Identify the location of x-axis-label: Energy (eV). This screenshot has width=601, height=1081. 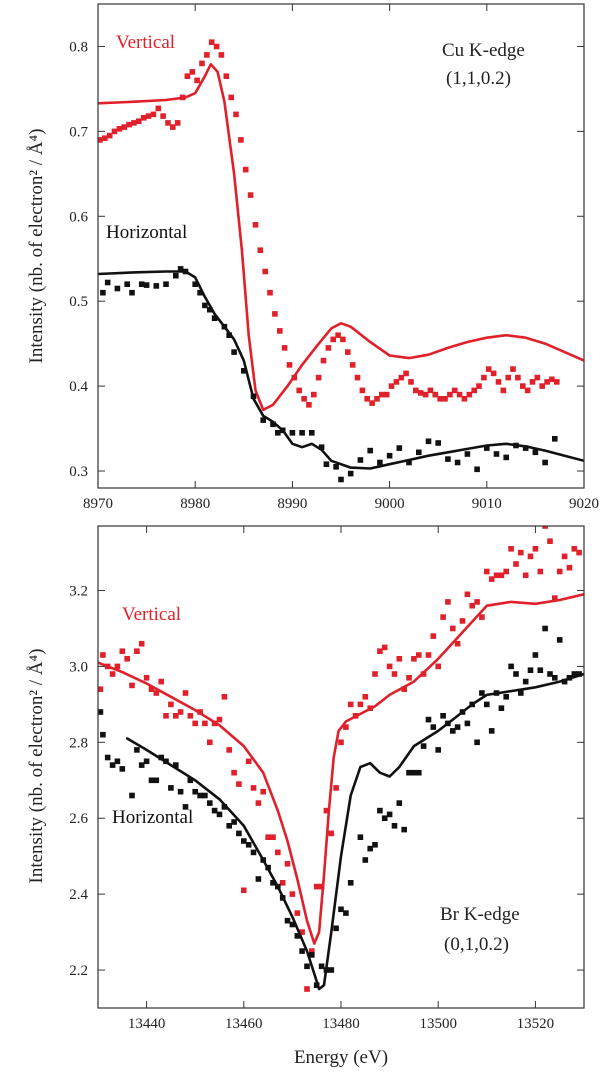
(341, 1057).